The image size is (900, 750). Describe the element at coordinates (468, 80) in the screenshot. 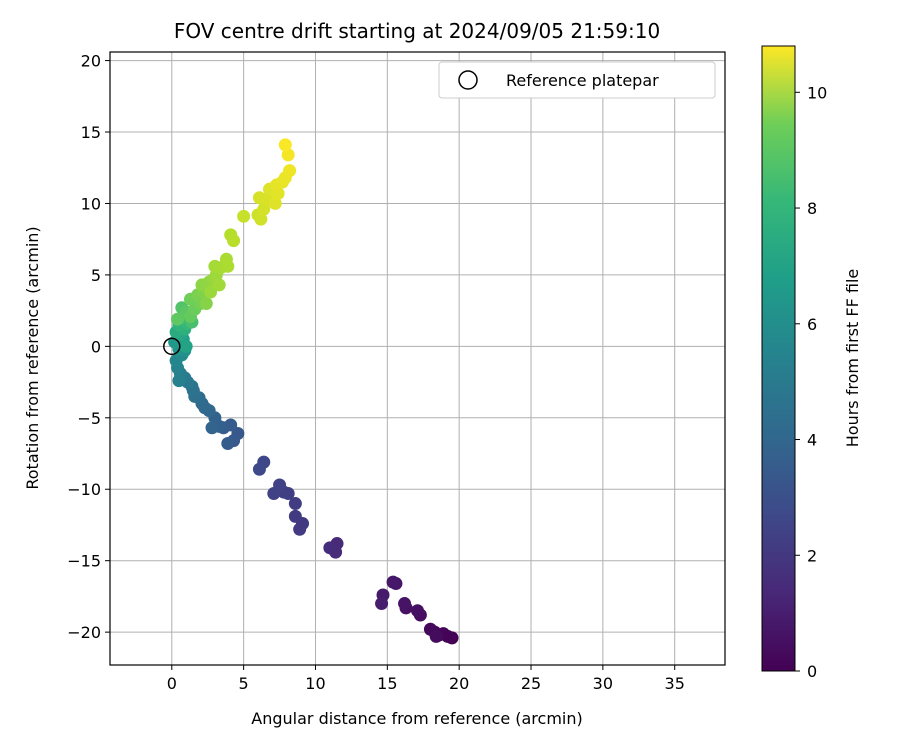

I see `legend-marker` at that location.